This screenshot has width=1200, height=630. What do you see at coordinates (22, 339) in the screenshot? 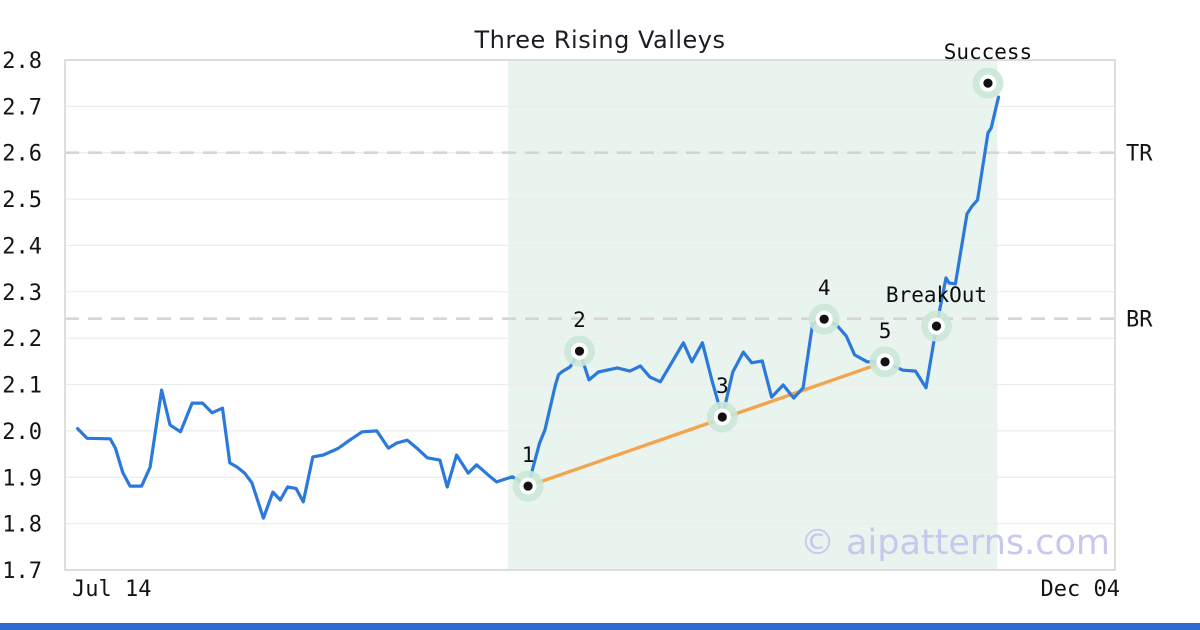
I see `y-tick-label: 2.2` at bounding box center [22, 339].